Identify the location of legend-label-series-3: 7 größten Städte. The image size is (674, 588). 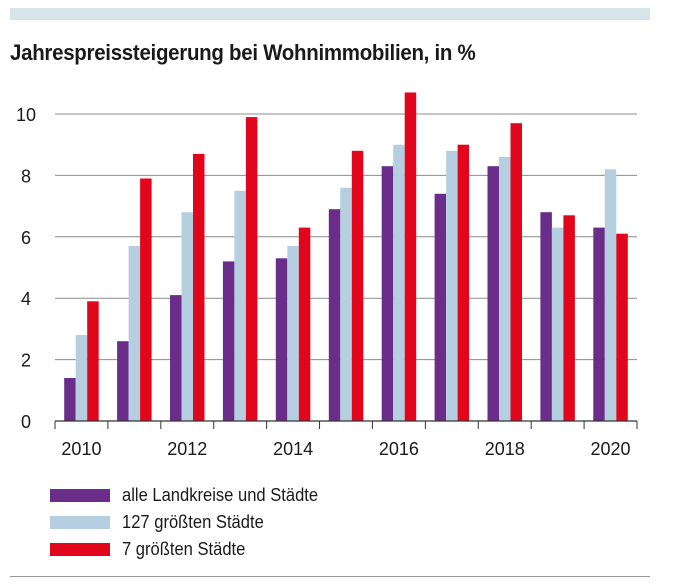
(184, 549).